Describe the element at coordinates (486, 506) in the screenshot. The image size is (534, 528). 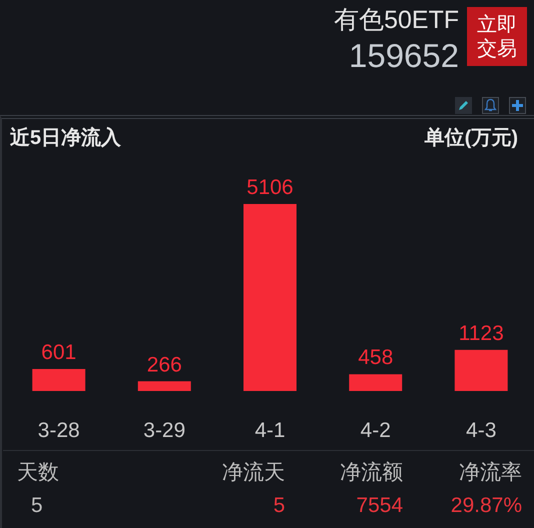
I see `text: 29.87%` at that location.